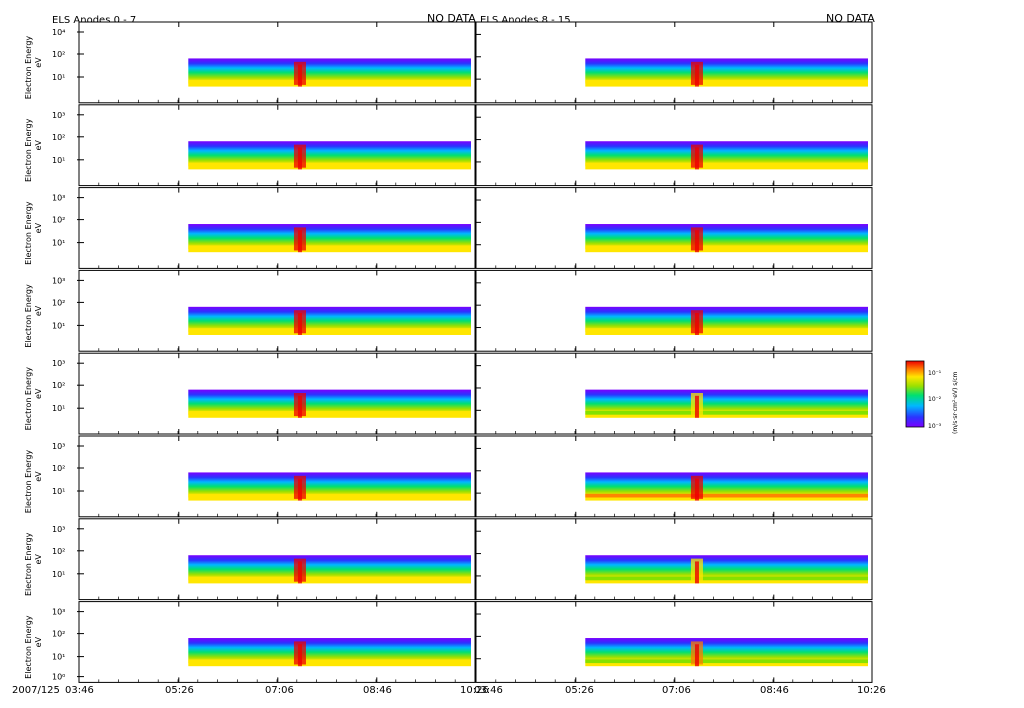  Describe the element at coordinates (250, 145) in the screenshot. I see `panel-left-1: Electron Energy eV 10³ 10² 10¹` at that location.